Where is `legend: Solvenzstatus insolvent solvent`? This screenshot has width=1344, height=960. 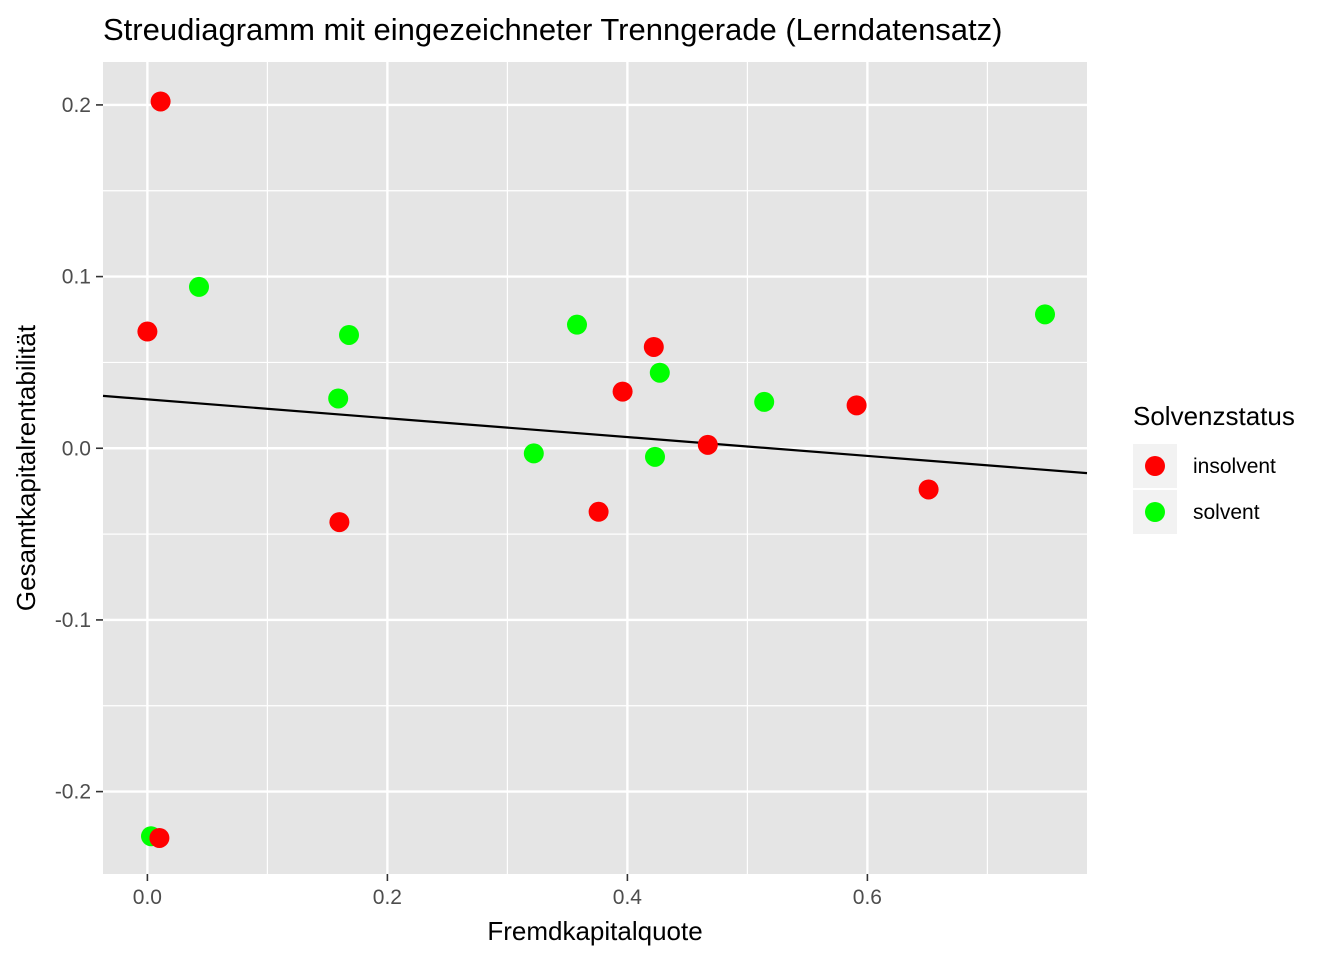
legend: Solvenzstatus insolvent solvent is located at coordinates (1214, 467).